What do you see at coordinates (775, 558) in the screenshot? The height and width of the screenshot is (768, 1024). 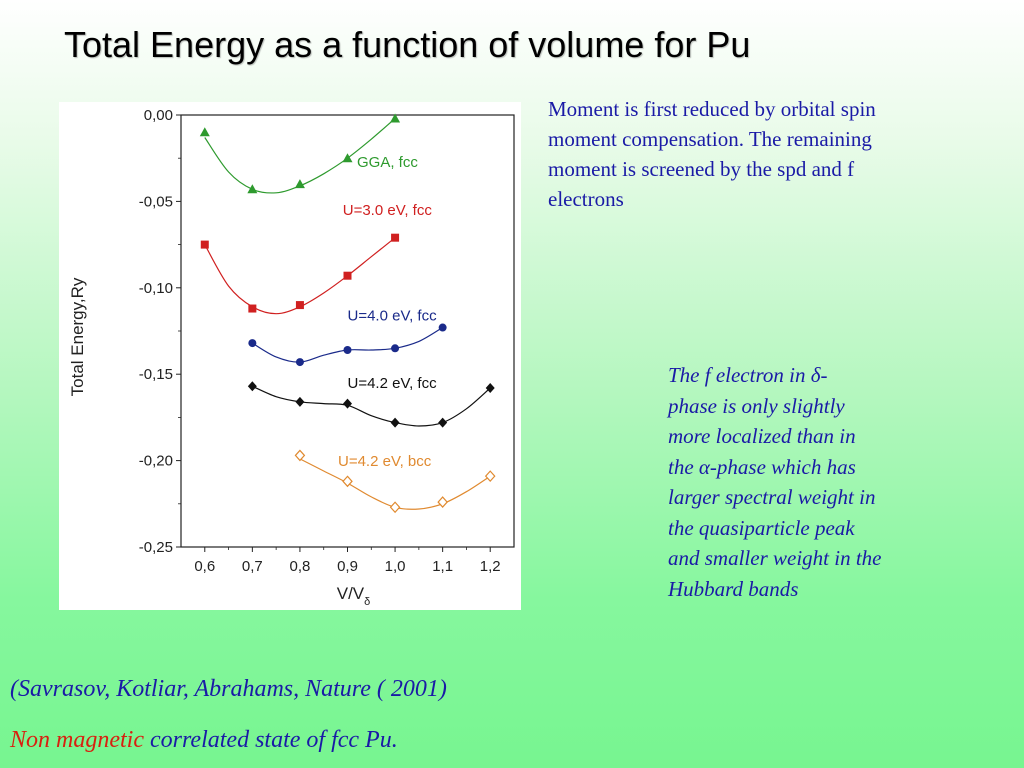 I see `f-electron-note-line: and smaller weight in the` at bounding box center [775, 558].